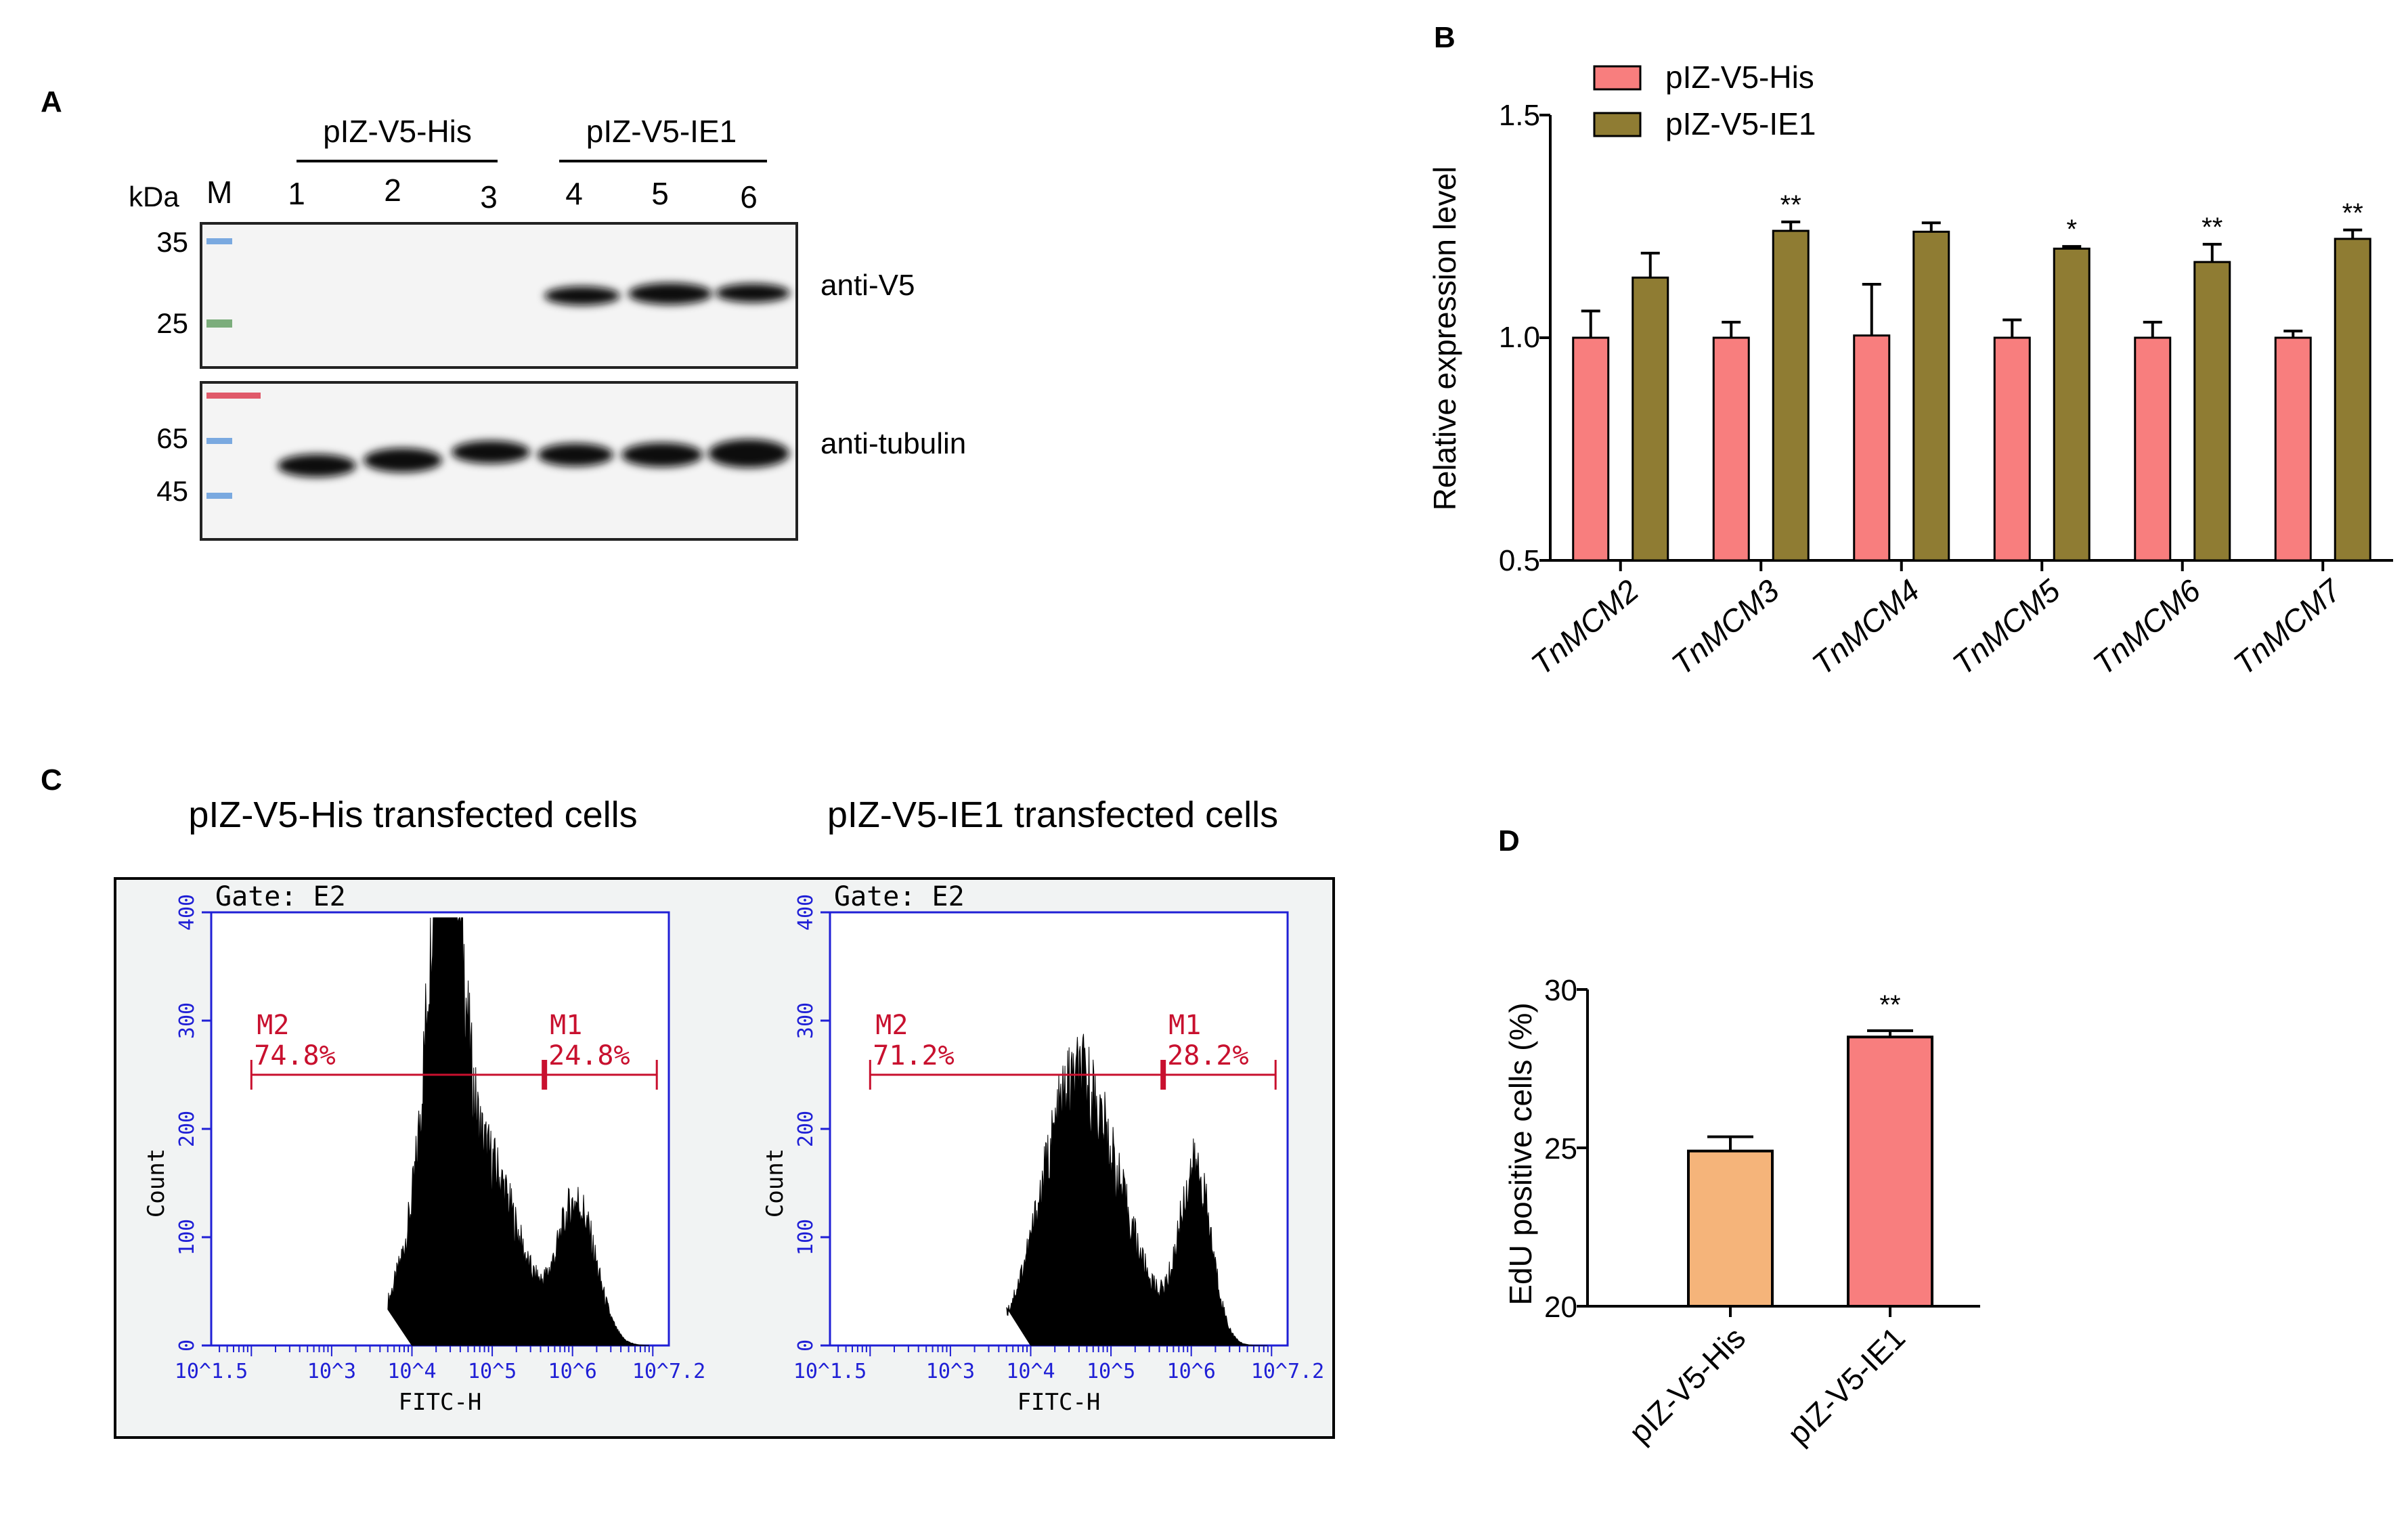  I want to click on legend-label-ie1: pIZ-V5-IE1, so click(1740, 124).